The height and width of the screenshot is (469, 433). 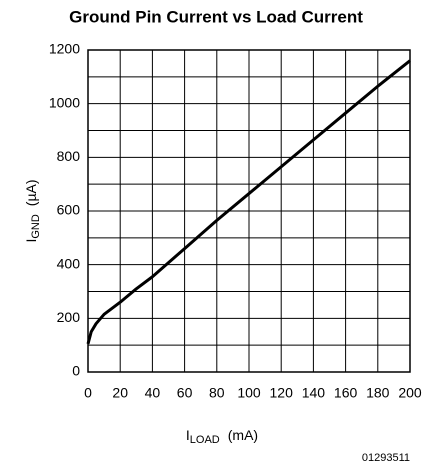 What do you see at coordinates (69, 317) in the screenshot?
I see `y-tick-label: 200` at bounding box center [69, 317].